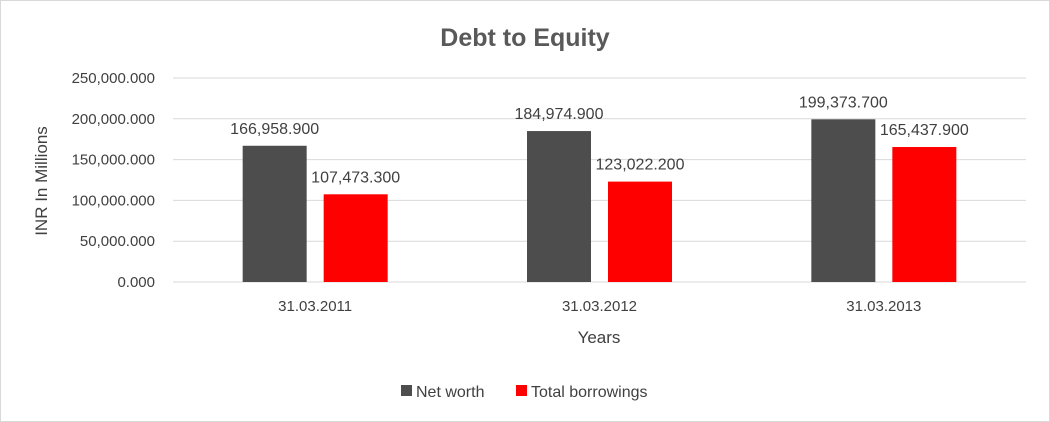  I want to click on x-tick-label: 31.03.2012, so click(599, 306).